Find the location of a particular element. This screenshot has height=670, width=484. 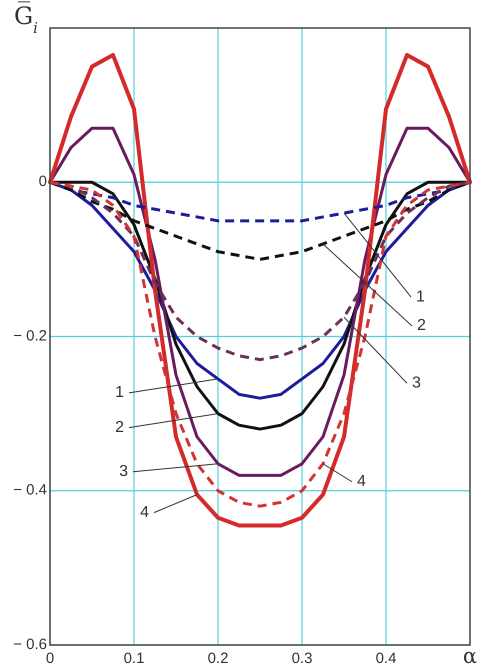

y-tick-label: − 0.2 is located at coordinates (30, 335).